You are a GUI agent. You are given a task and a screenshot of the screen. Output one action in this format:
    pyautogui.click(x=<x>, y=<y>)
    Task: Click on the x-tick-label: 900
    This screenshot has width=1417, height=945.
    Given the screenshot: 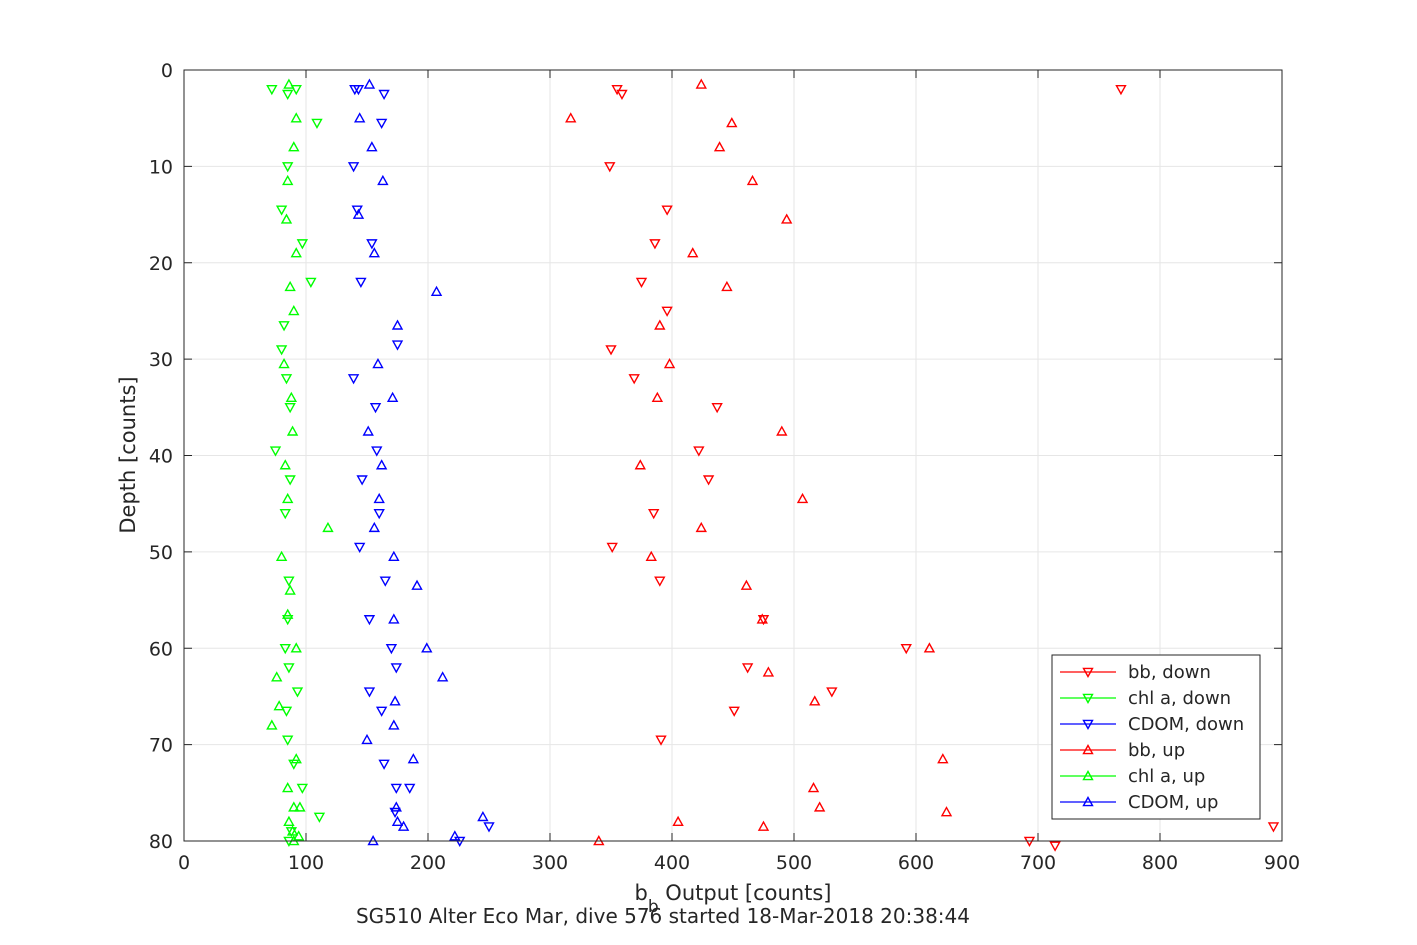 What is the action you would take?
    pyautogui.click(x=1282, y=863)
    